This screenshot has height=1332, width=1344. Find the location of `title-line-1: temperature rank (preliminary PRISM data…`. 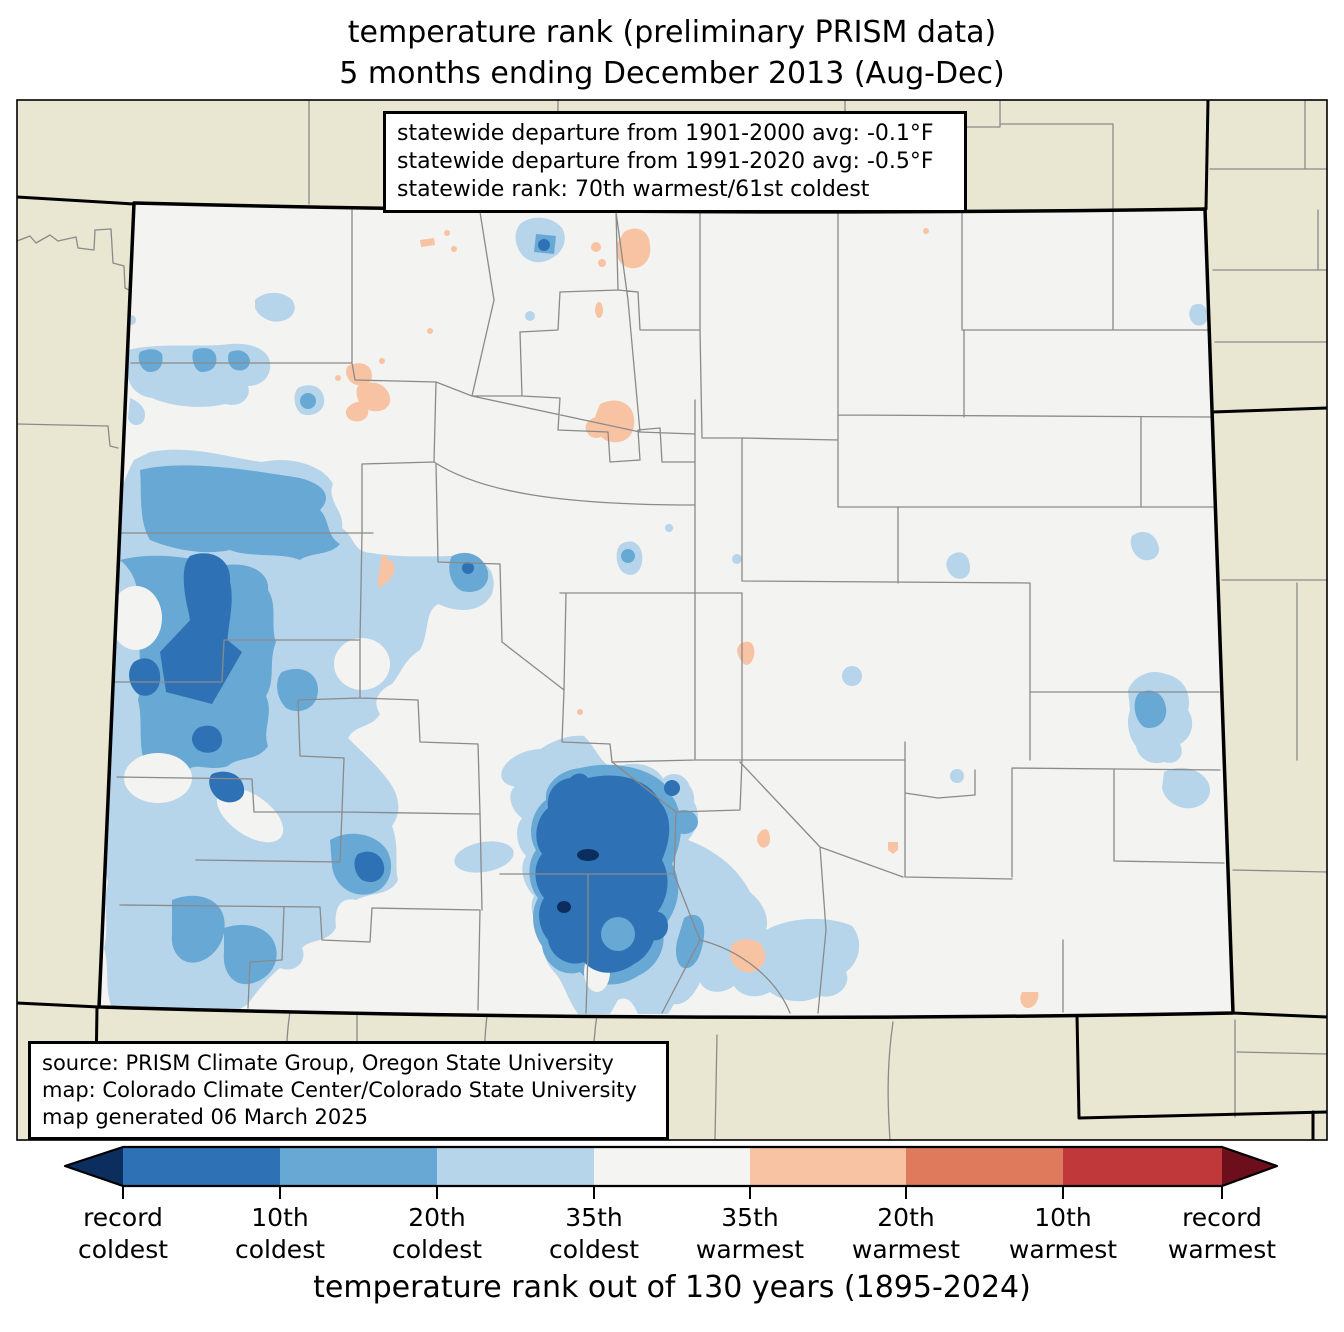

title-line-1: temperature rank (preliminary PRISM data… is located at coordinates (672, 32).